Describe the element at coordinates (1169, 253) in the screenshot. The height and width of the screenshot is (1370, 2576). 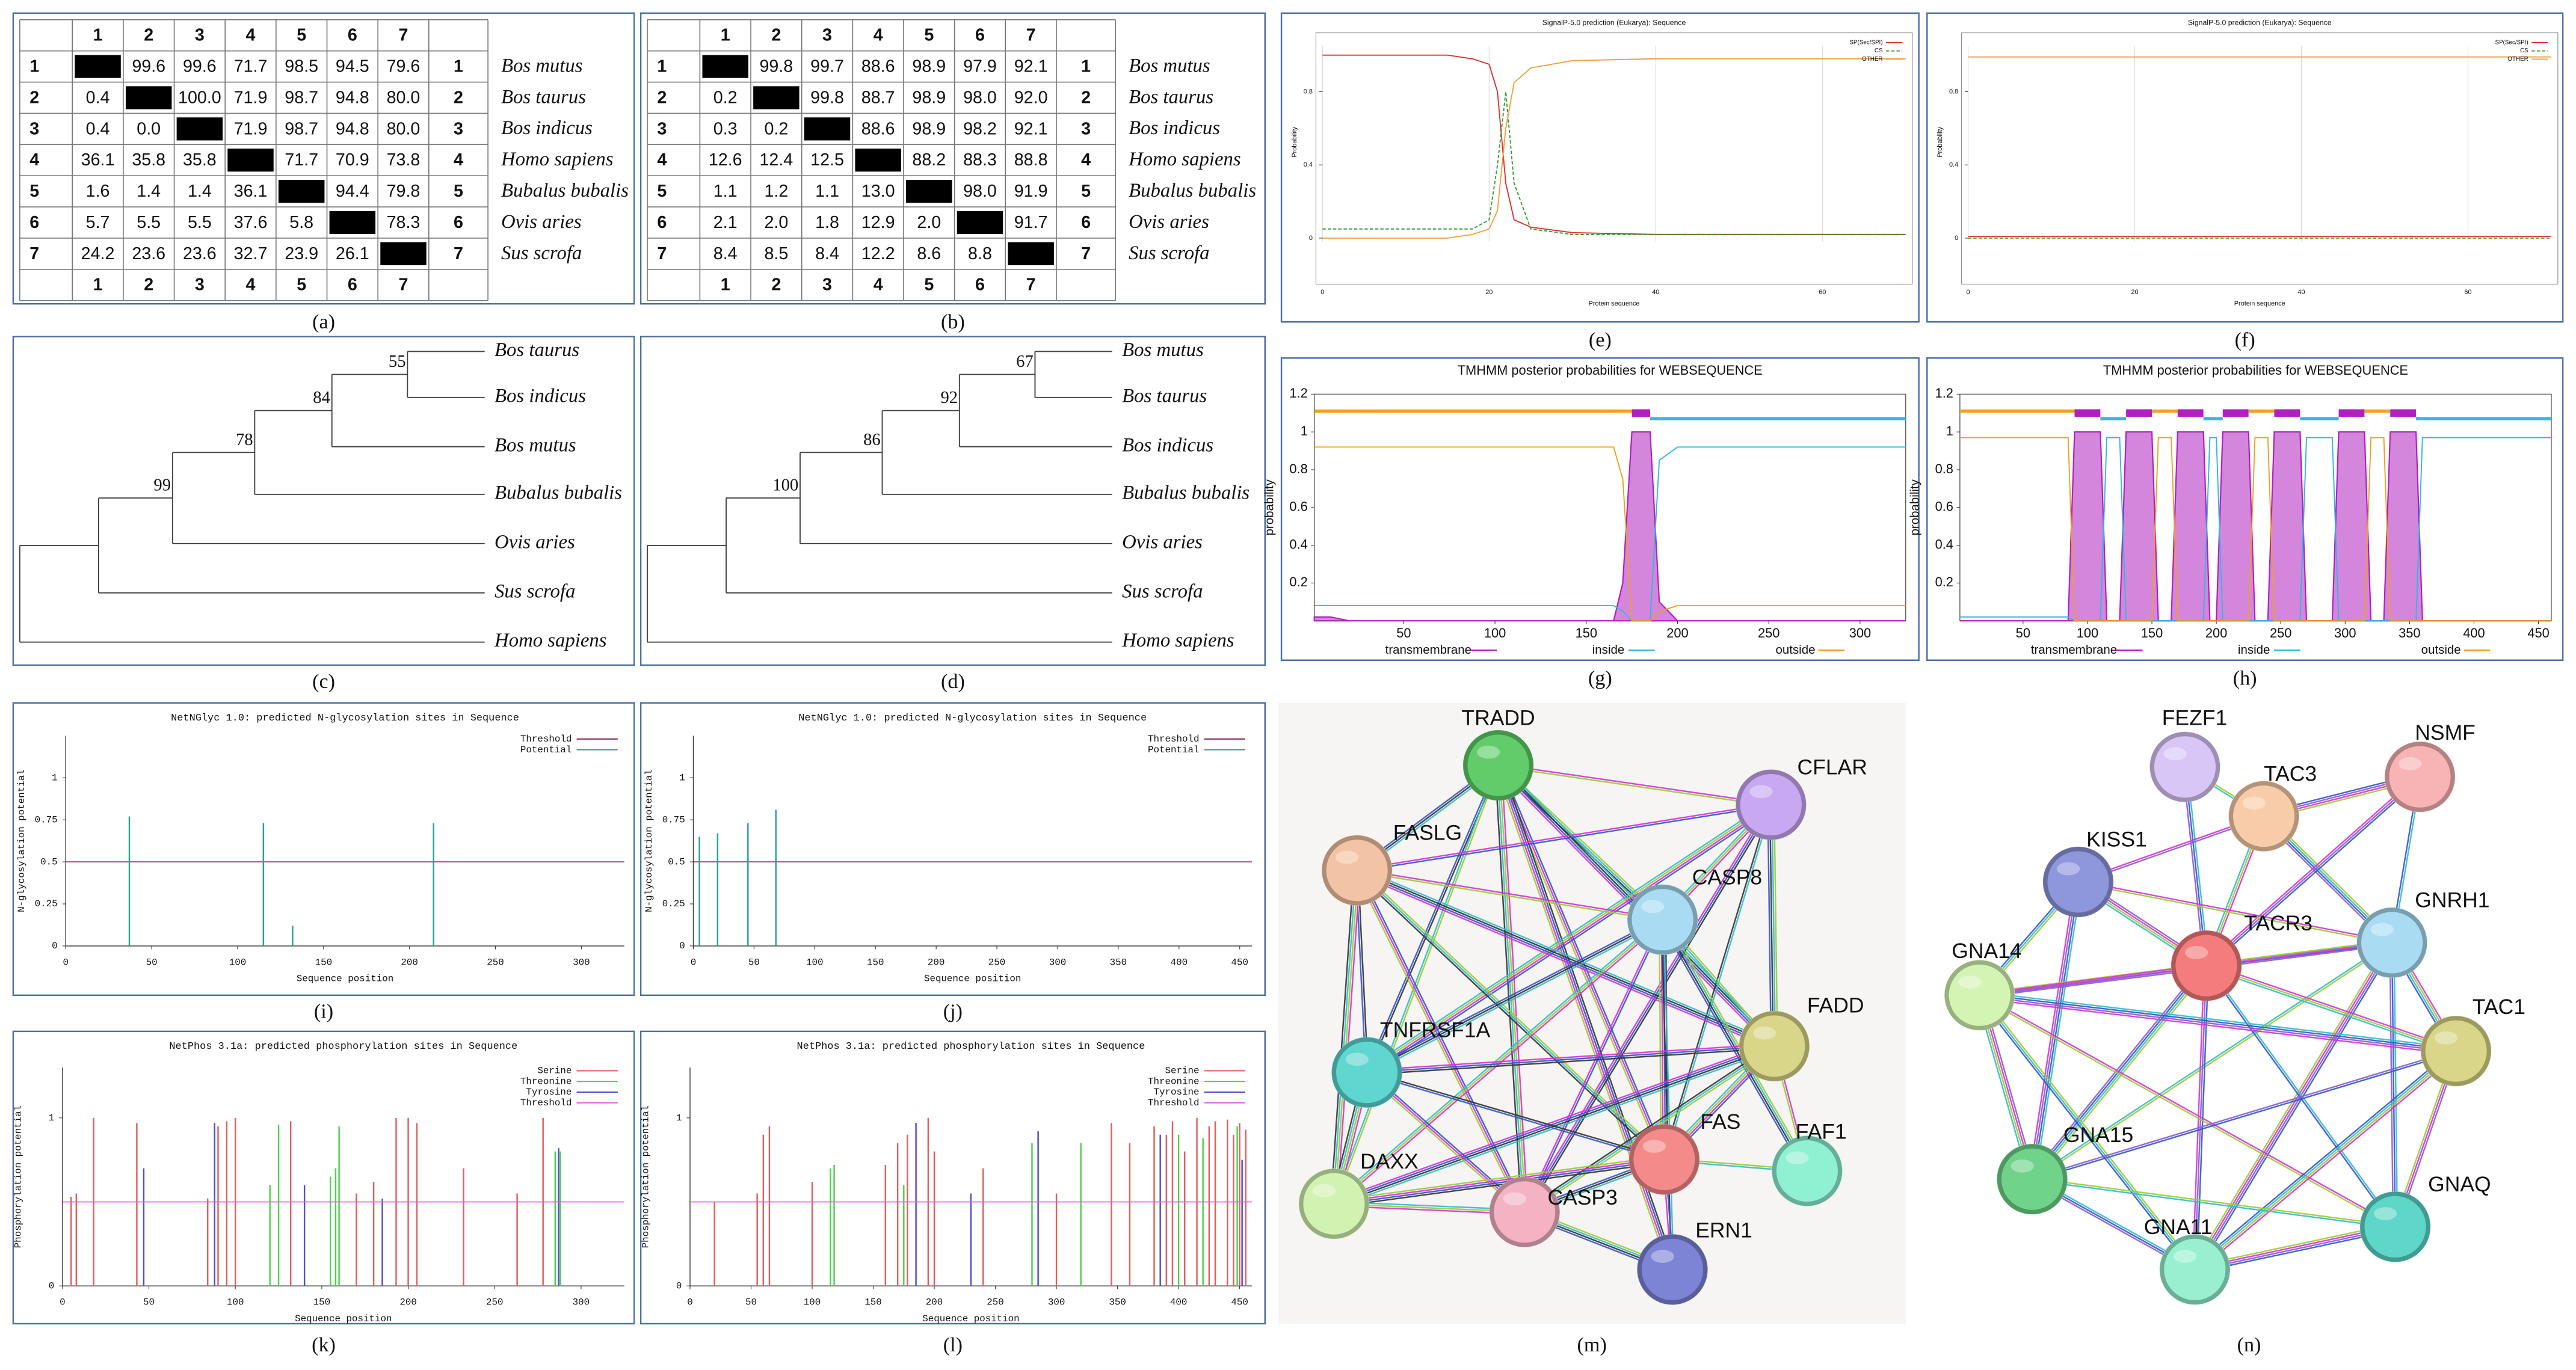
I see `species-name: Sus scrofa` at that location.